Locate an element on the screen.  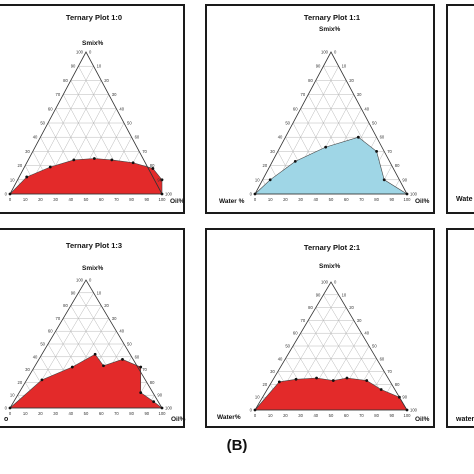
water-tick-label: 30 is located at coordinates (359, 320).